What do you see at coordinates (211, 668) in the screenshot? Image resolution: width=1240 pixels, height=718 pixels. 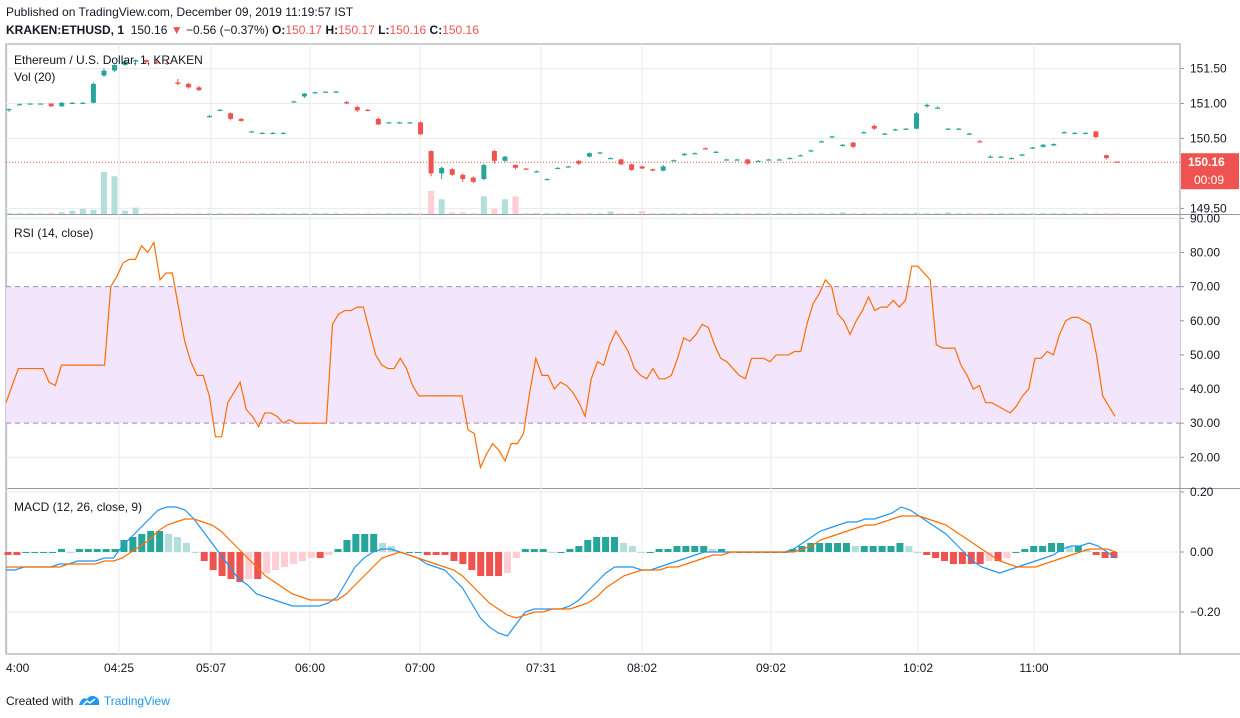 I see `x-tick-label: 05:07` at bounding box center [211, 668].